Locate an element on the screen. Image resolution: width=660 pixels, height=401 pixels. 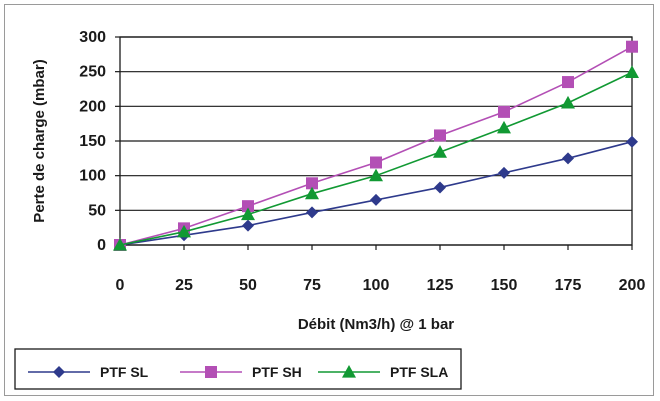
y-tick-label: 50 is located at coordinates (97, 210).